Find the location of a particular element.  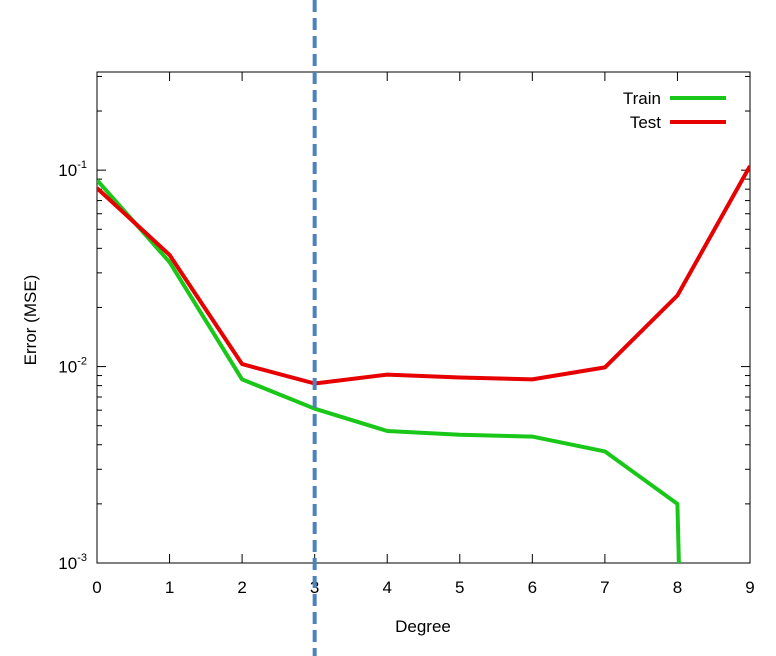

x-tick-label: 4 is located at coordinates (386, 587).